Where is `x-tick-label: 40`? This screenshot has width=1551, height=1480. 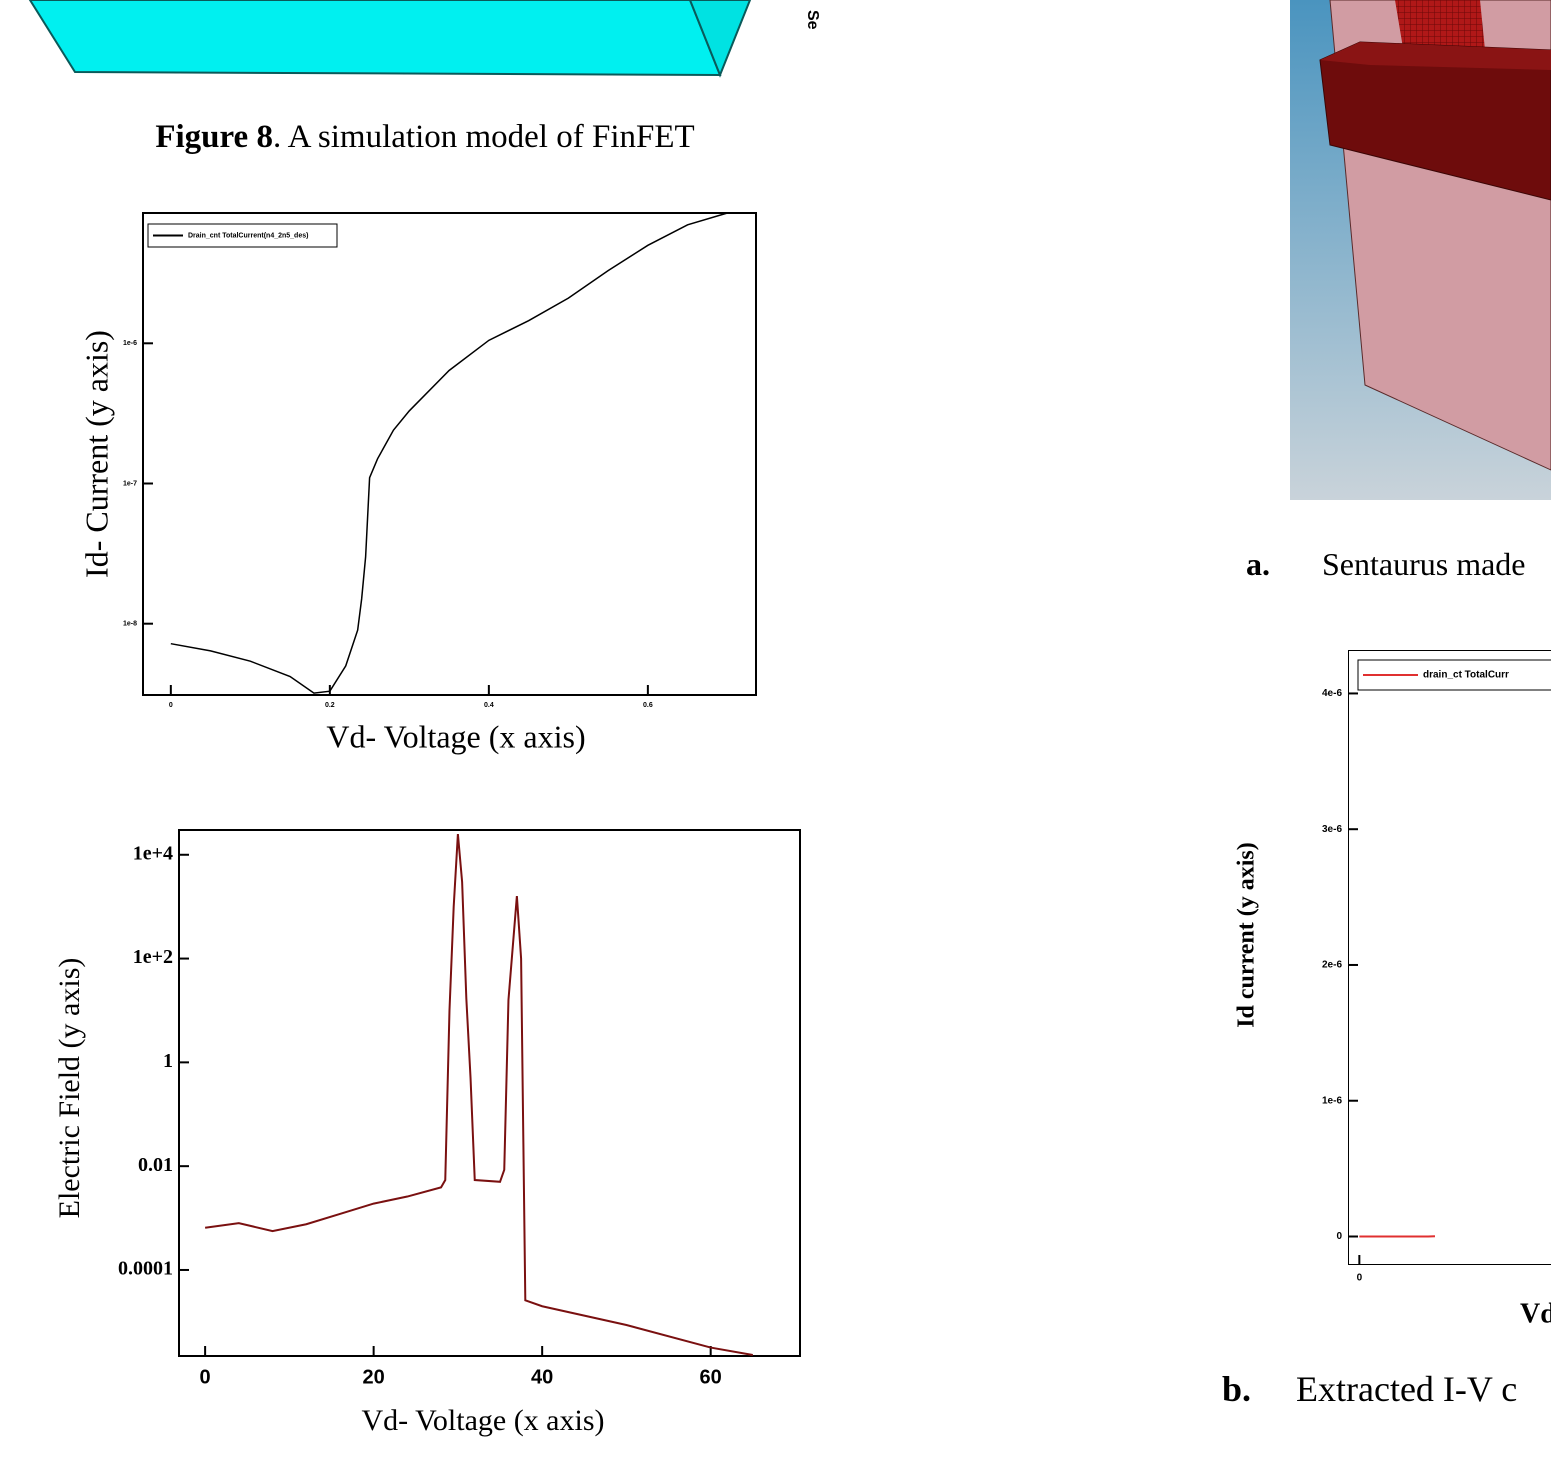 x-tick-label: 40 is located at coordinates (542, 1377).